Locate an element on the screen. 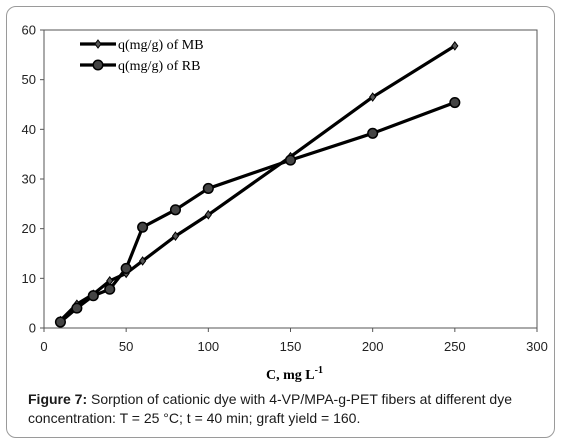  y-tick-label: 20 is located at coordinates (29, 228).